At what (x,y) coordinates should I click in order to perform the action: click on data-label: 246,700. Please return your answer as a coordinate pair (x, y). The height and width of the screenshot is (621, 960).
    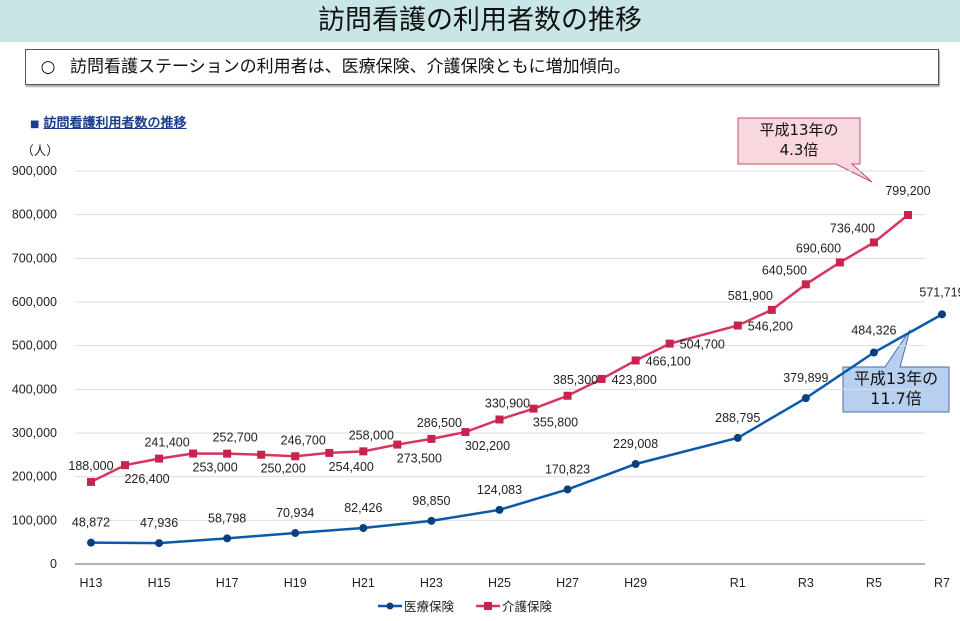
    Looking at the image, I should click on (303, 440).